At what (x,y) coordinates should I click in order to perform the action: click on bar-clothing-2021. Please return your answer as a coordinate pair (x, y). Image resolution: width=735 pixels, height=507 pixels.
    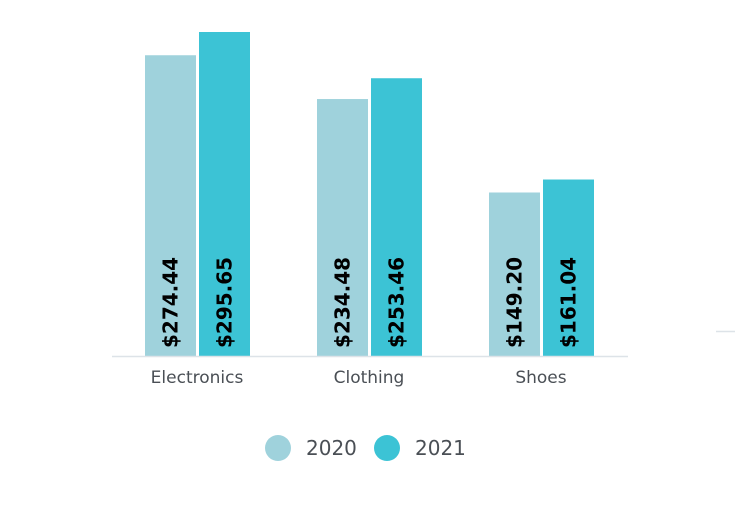
    Looking at the image, I should click on (396, 217).